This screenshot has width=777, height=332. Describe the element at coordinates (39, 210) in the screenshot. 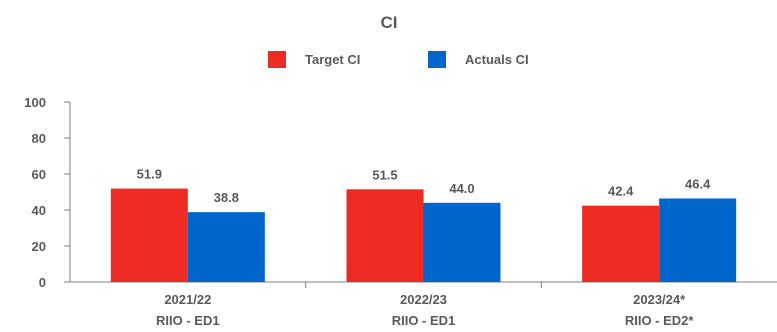

I see `y-tick-label: 40` at that location.